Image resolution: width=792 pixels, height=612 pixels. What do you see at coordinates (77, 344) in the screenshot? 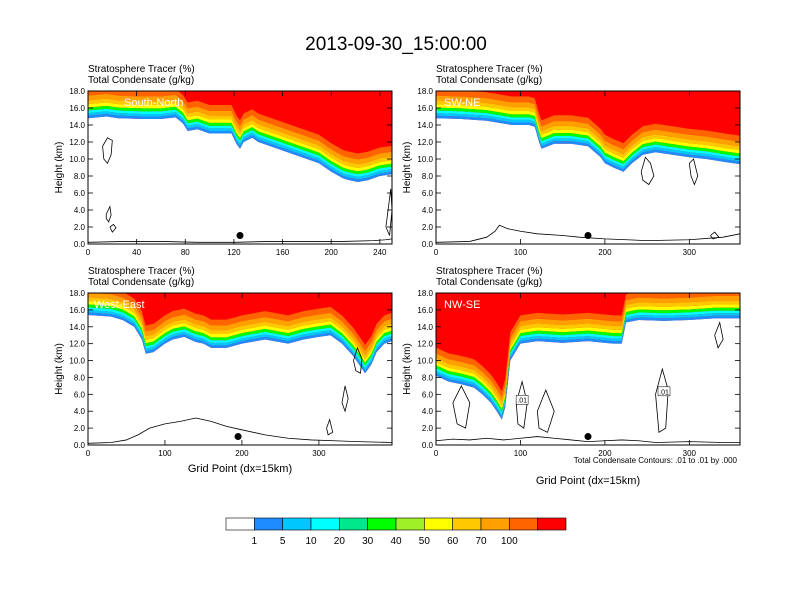
I see `ytick-label: 12.0` at bounding box center [77, 344].